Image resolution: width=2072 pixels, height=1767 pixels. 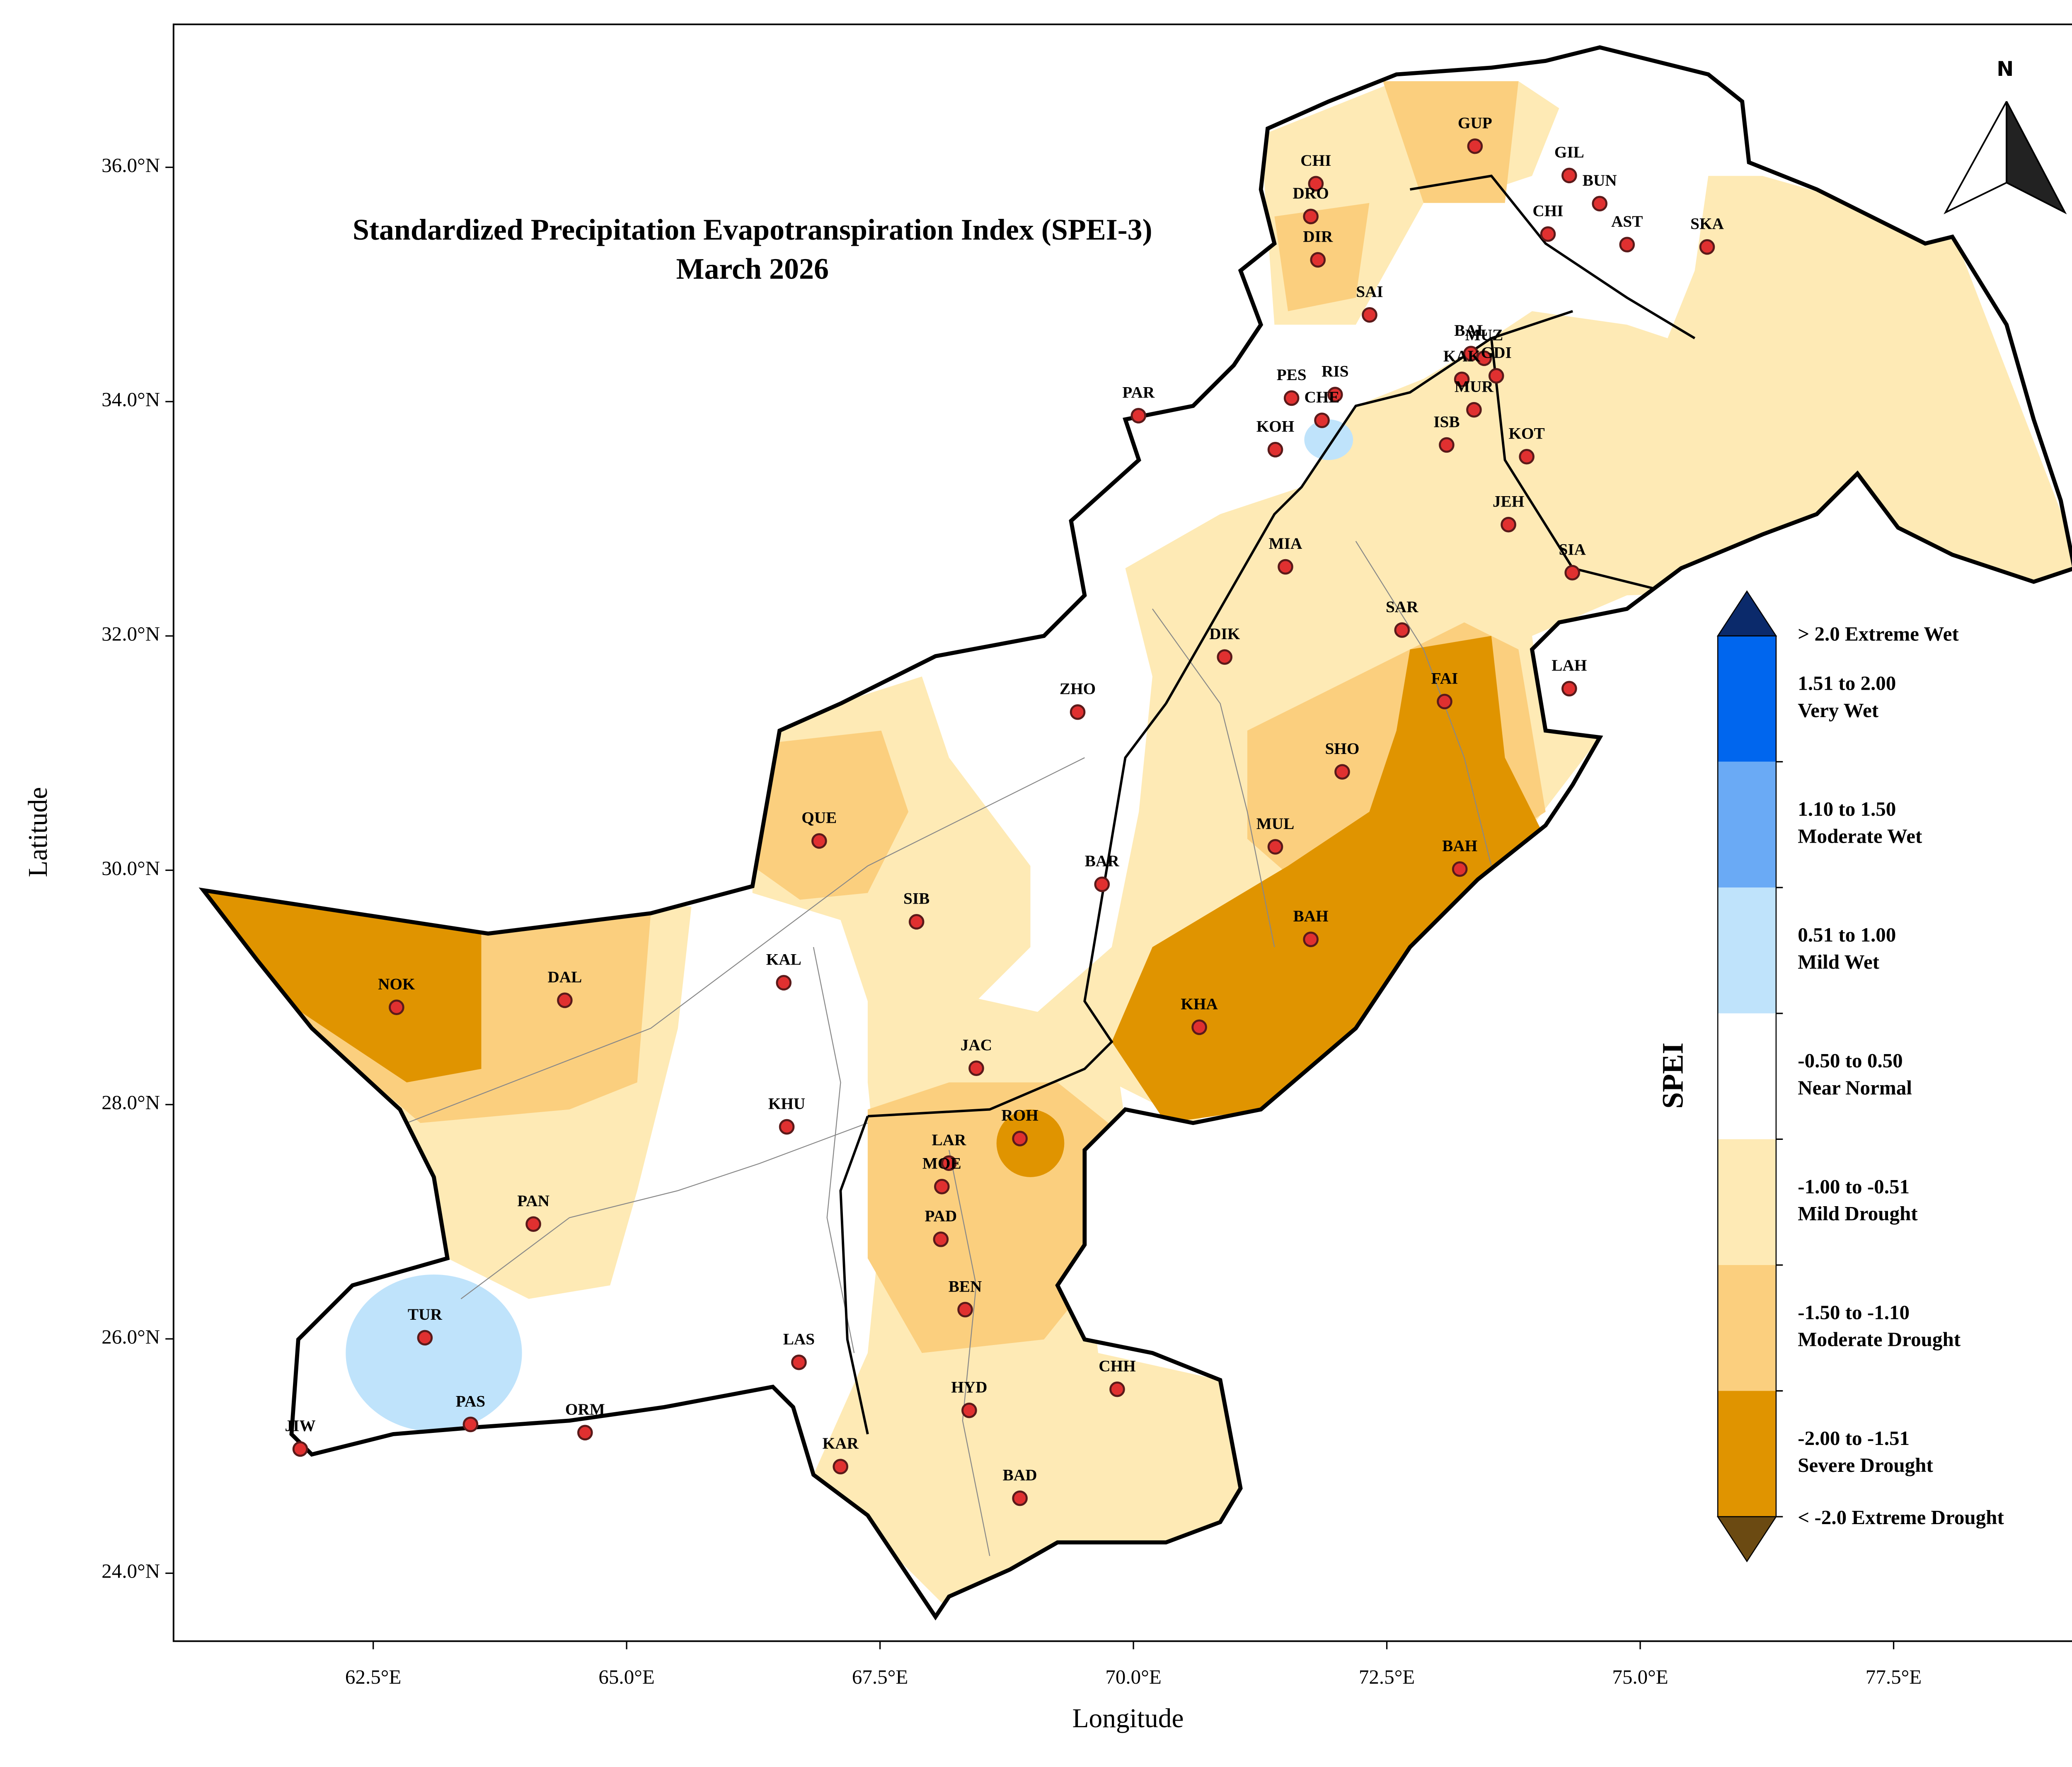 I want to click on station-label: DAL, so click(x=564, y=977).